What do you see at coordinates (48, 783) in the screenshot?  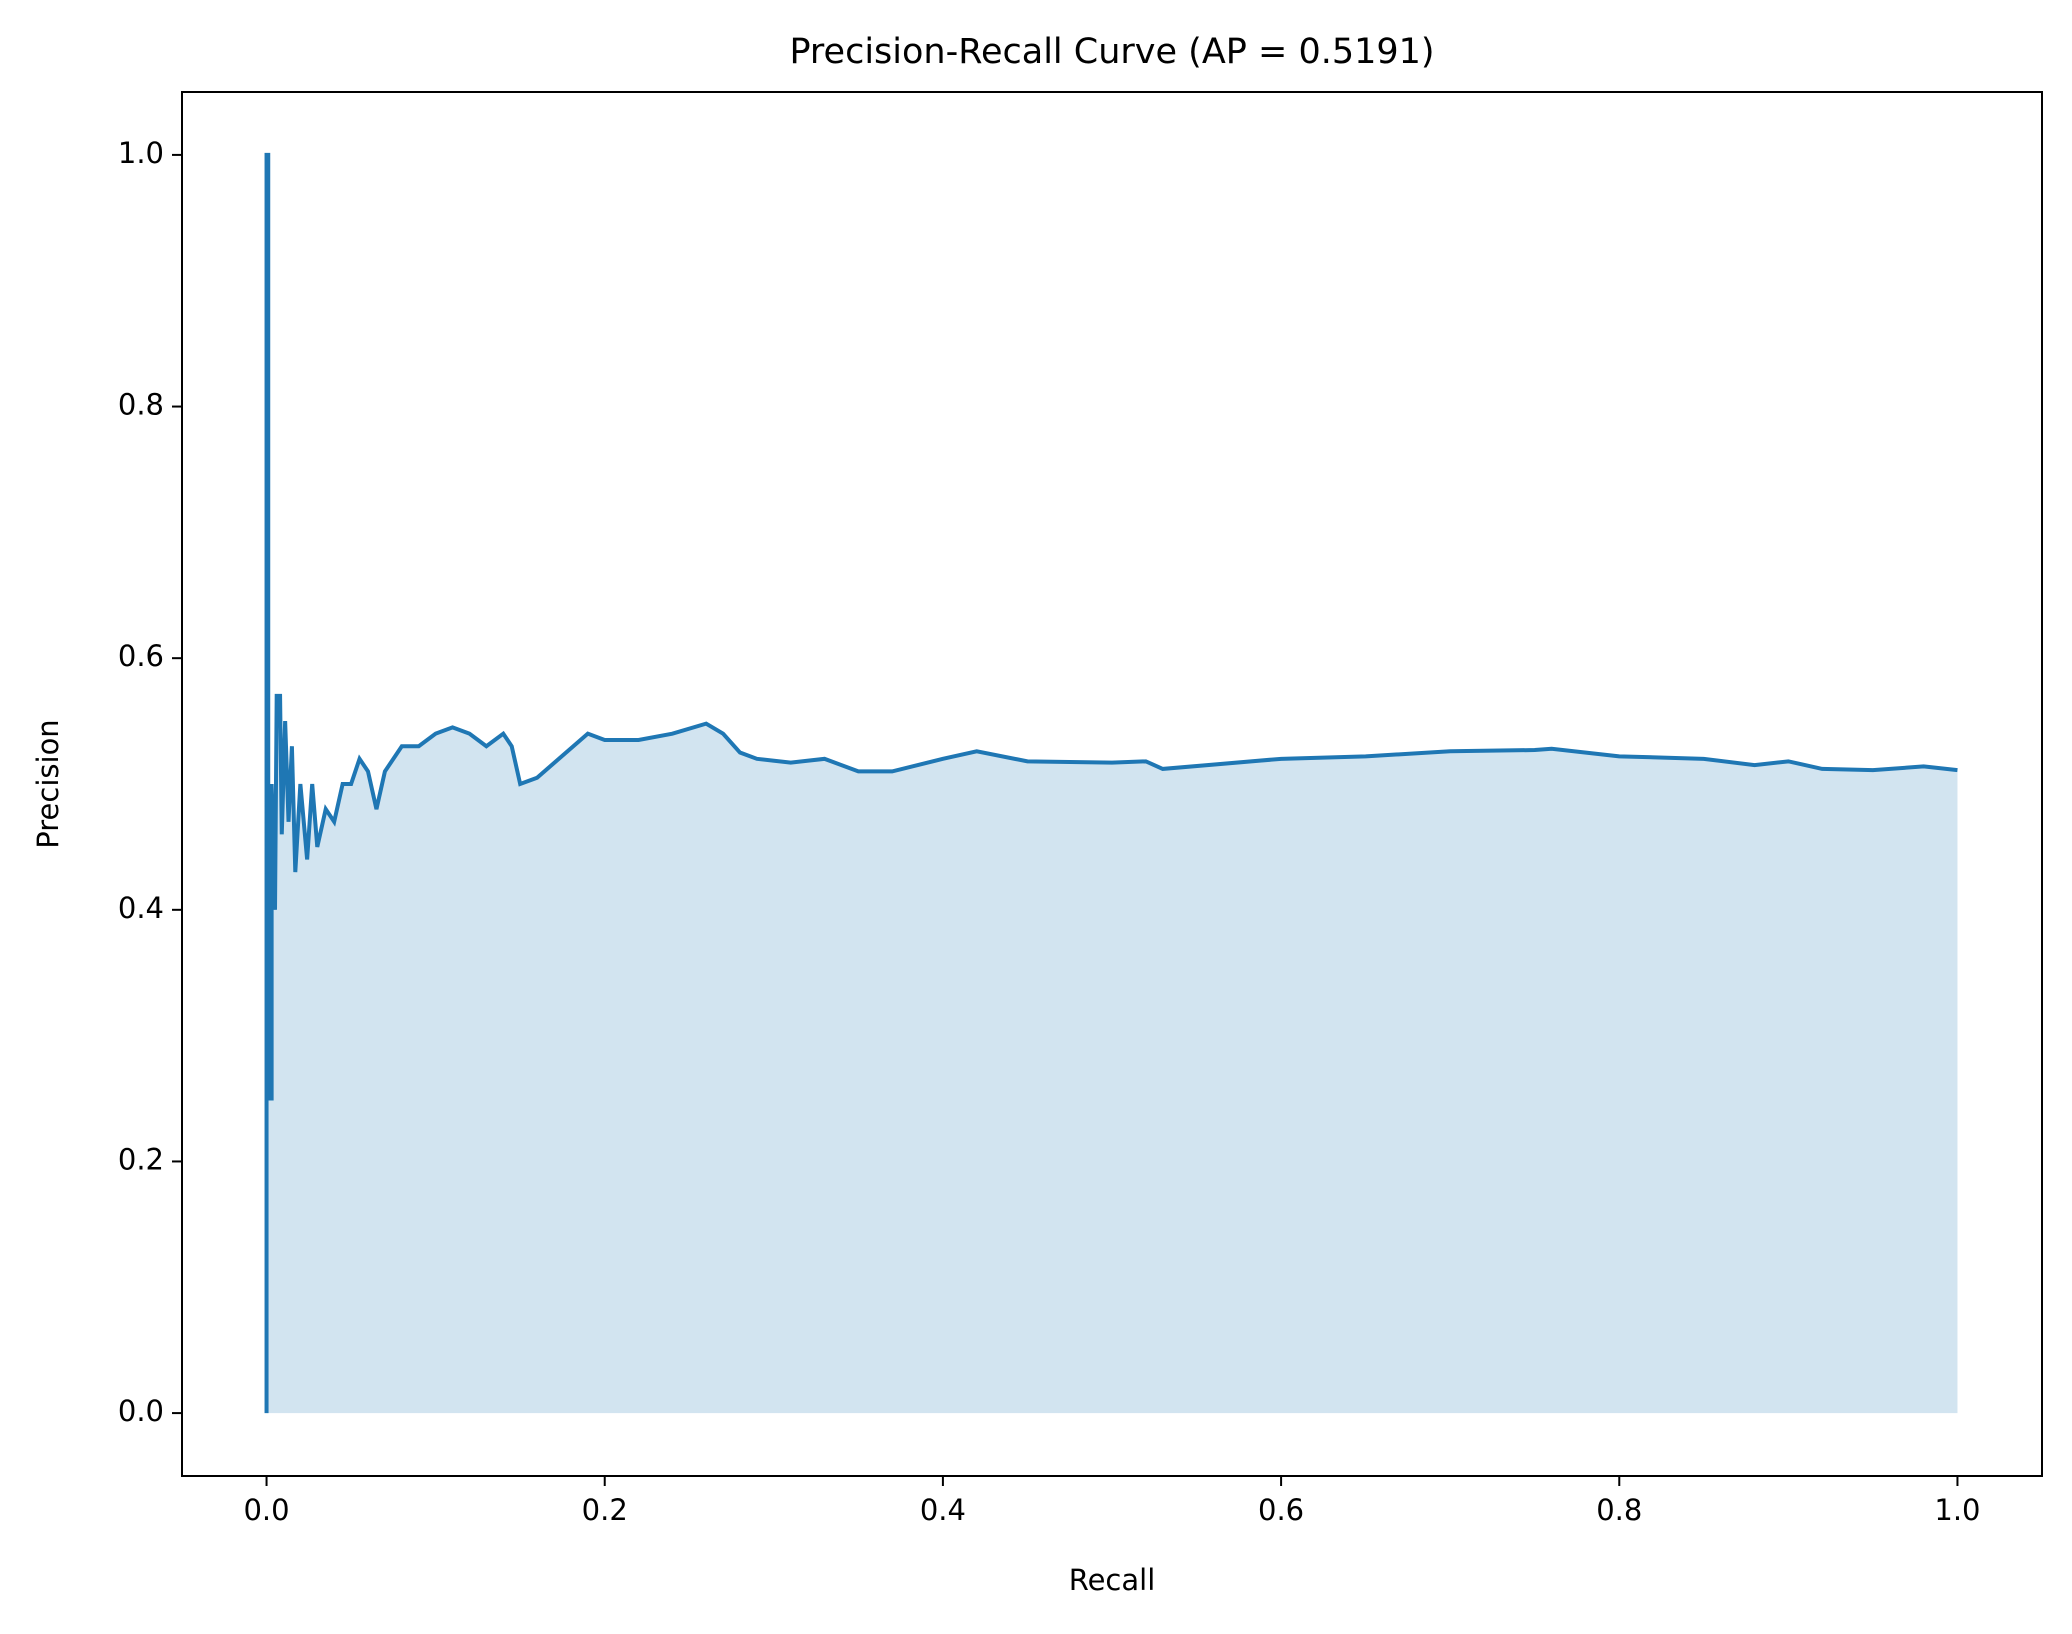 I see `y-axis-label: Precision` at bounding box center [48, 783].